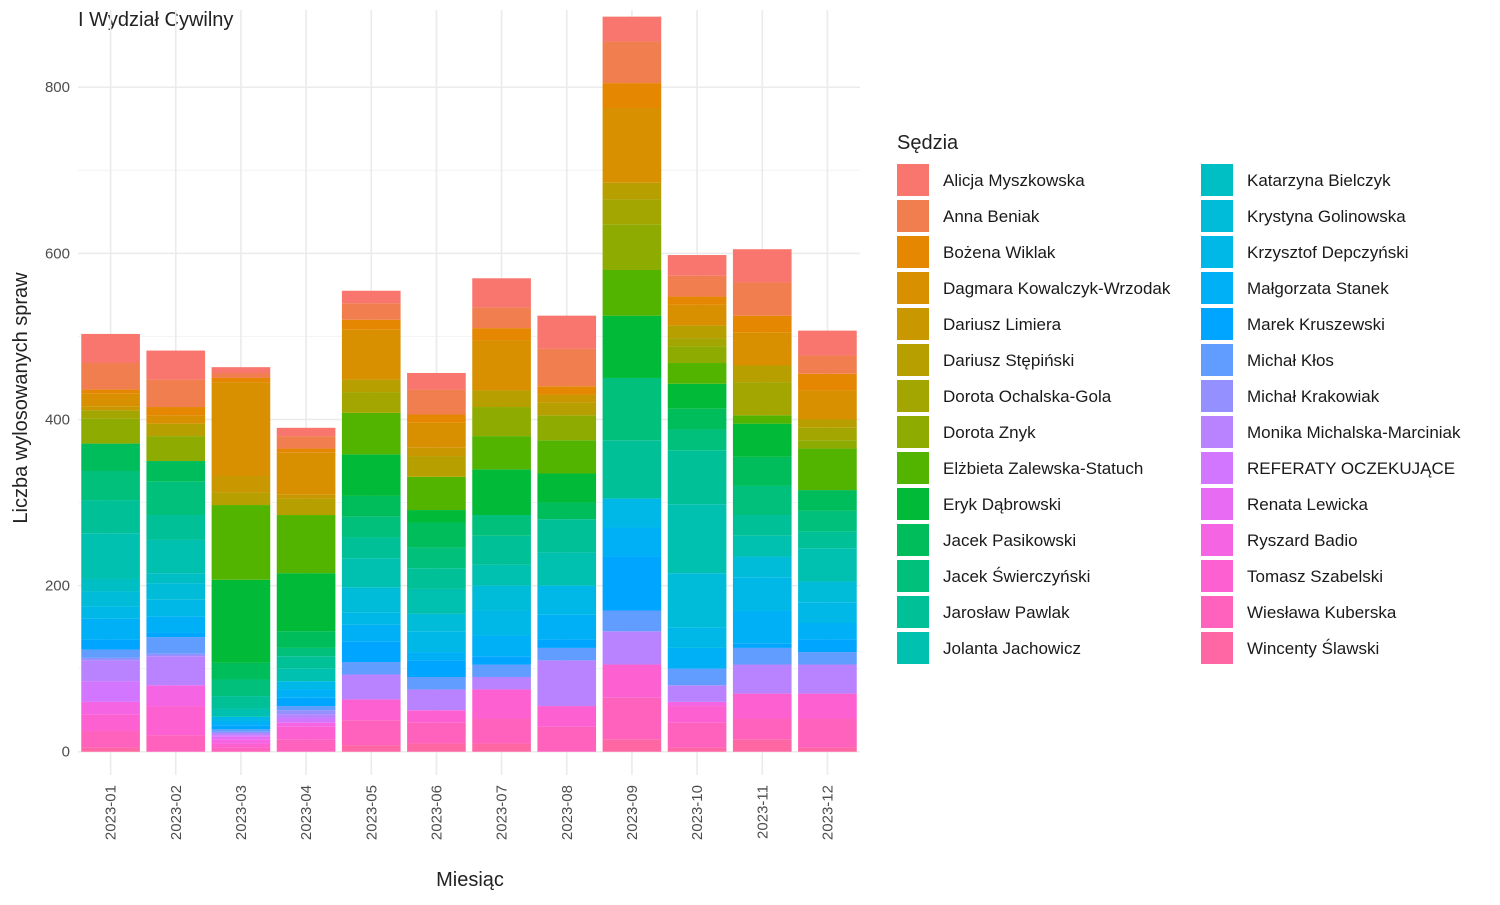 The image size is (1500, 905). Describe the element at coordinates (1012, 648) in the screenshot. I see `legend-label: Jolanta Jachowicz` at that location.